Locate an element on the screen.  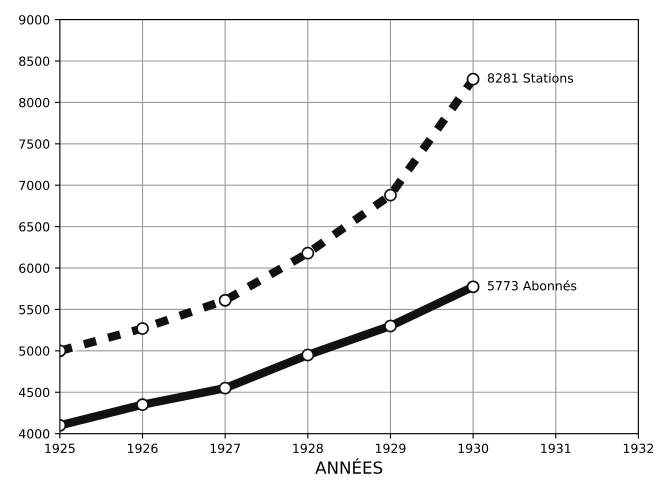
y-tick-label: 4000 is located at coordinates (34, 434).